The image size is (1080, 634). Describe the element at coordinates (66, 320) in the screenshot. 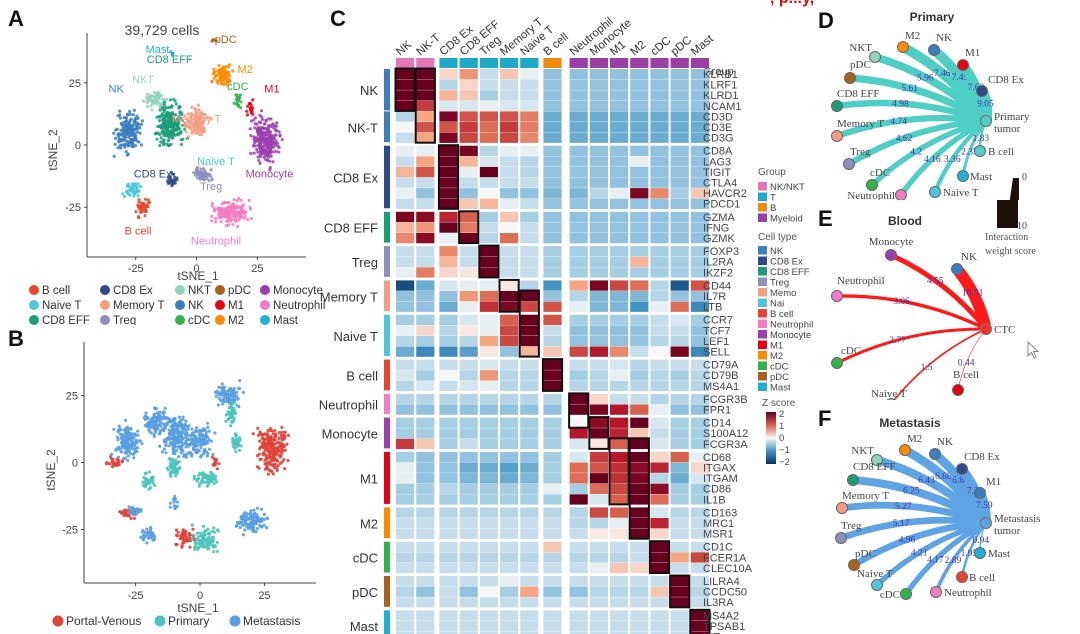

I see `legend-label: CD8 EFF` at that location.